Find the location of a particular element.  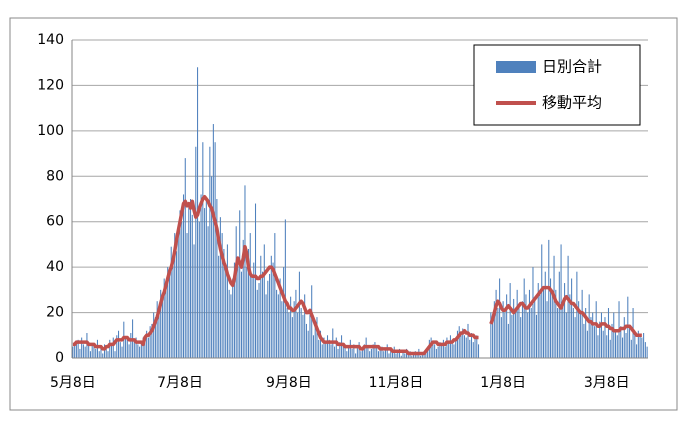

x-tick-label: 3月8日 is located at coordinates (607, 383).